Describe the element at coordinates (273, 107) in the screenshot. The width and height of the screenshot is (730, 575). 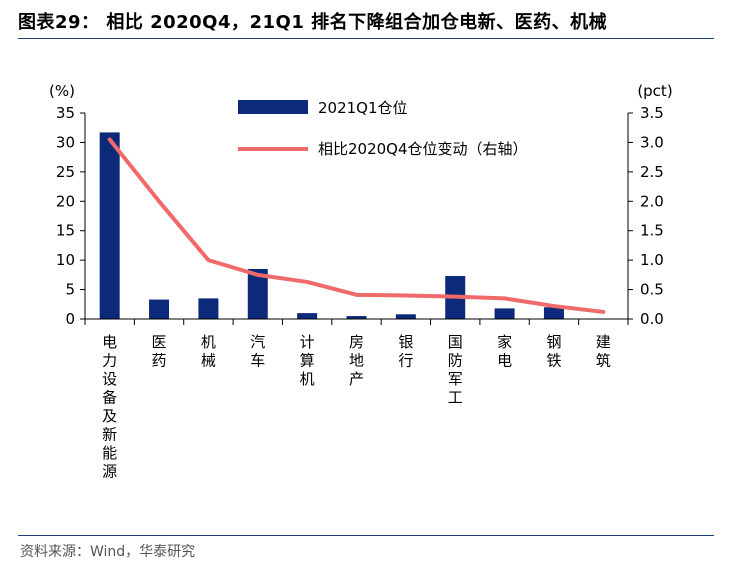
I see `legend-swatch-bar` at that location.